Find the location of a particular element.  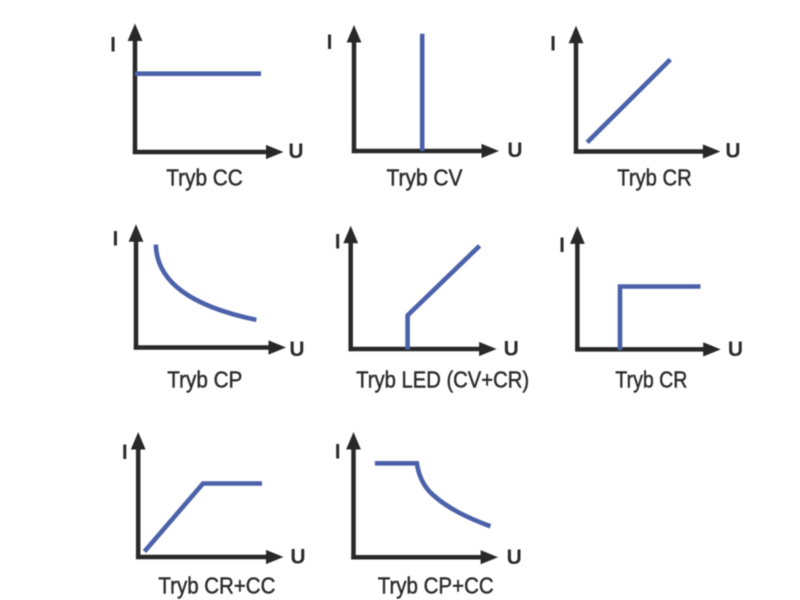

svg-text: Tryb CP+CC is located at coordinates (436, 585).